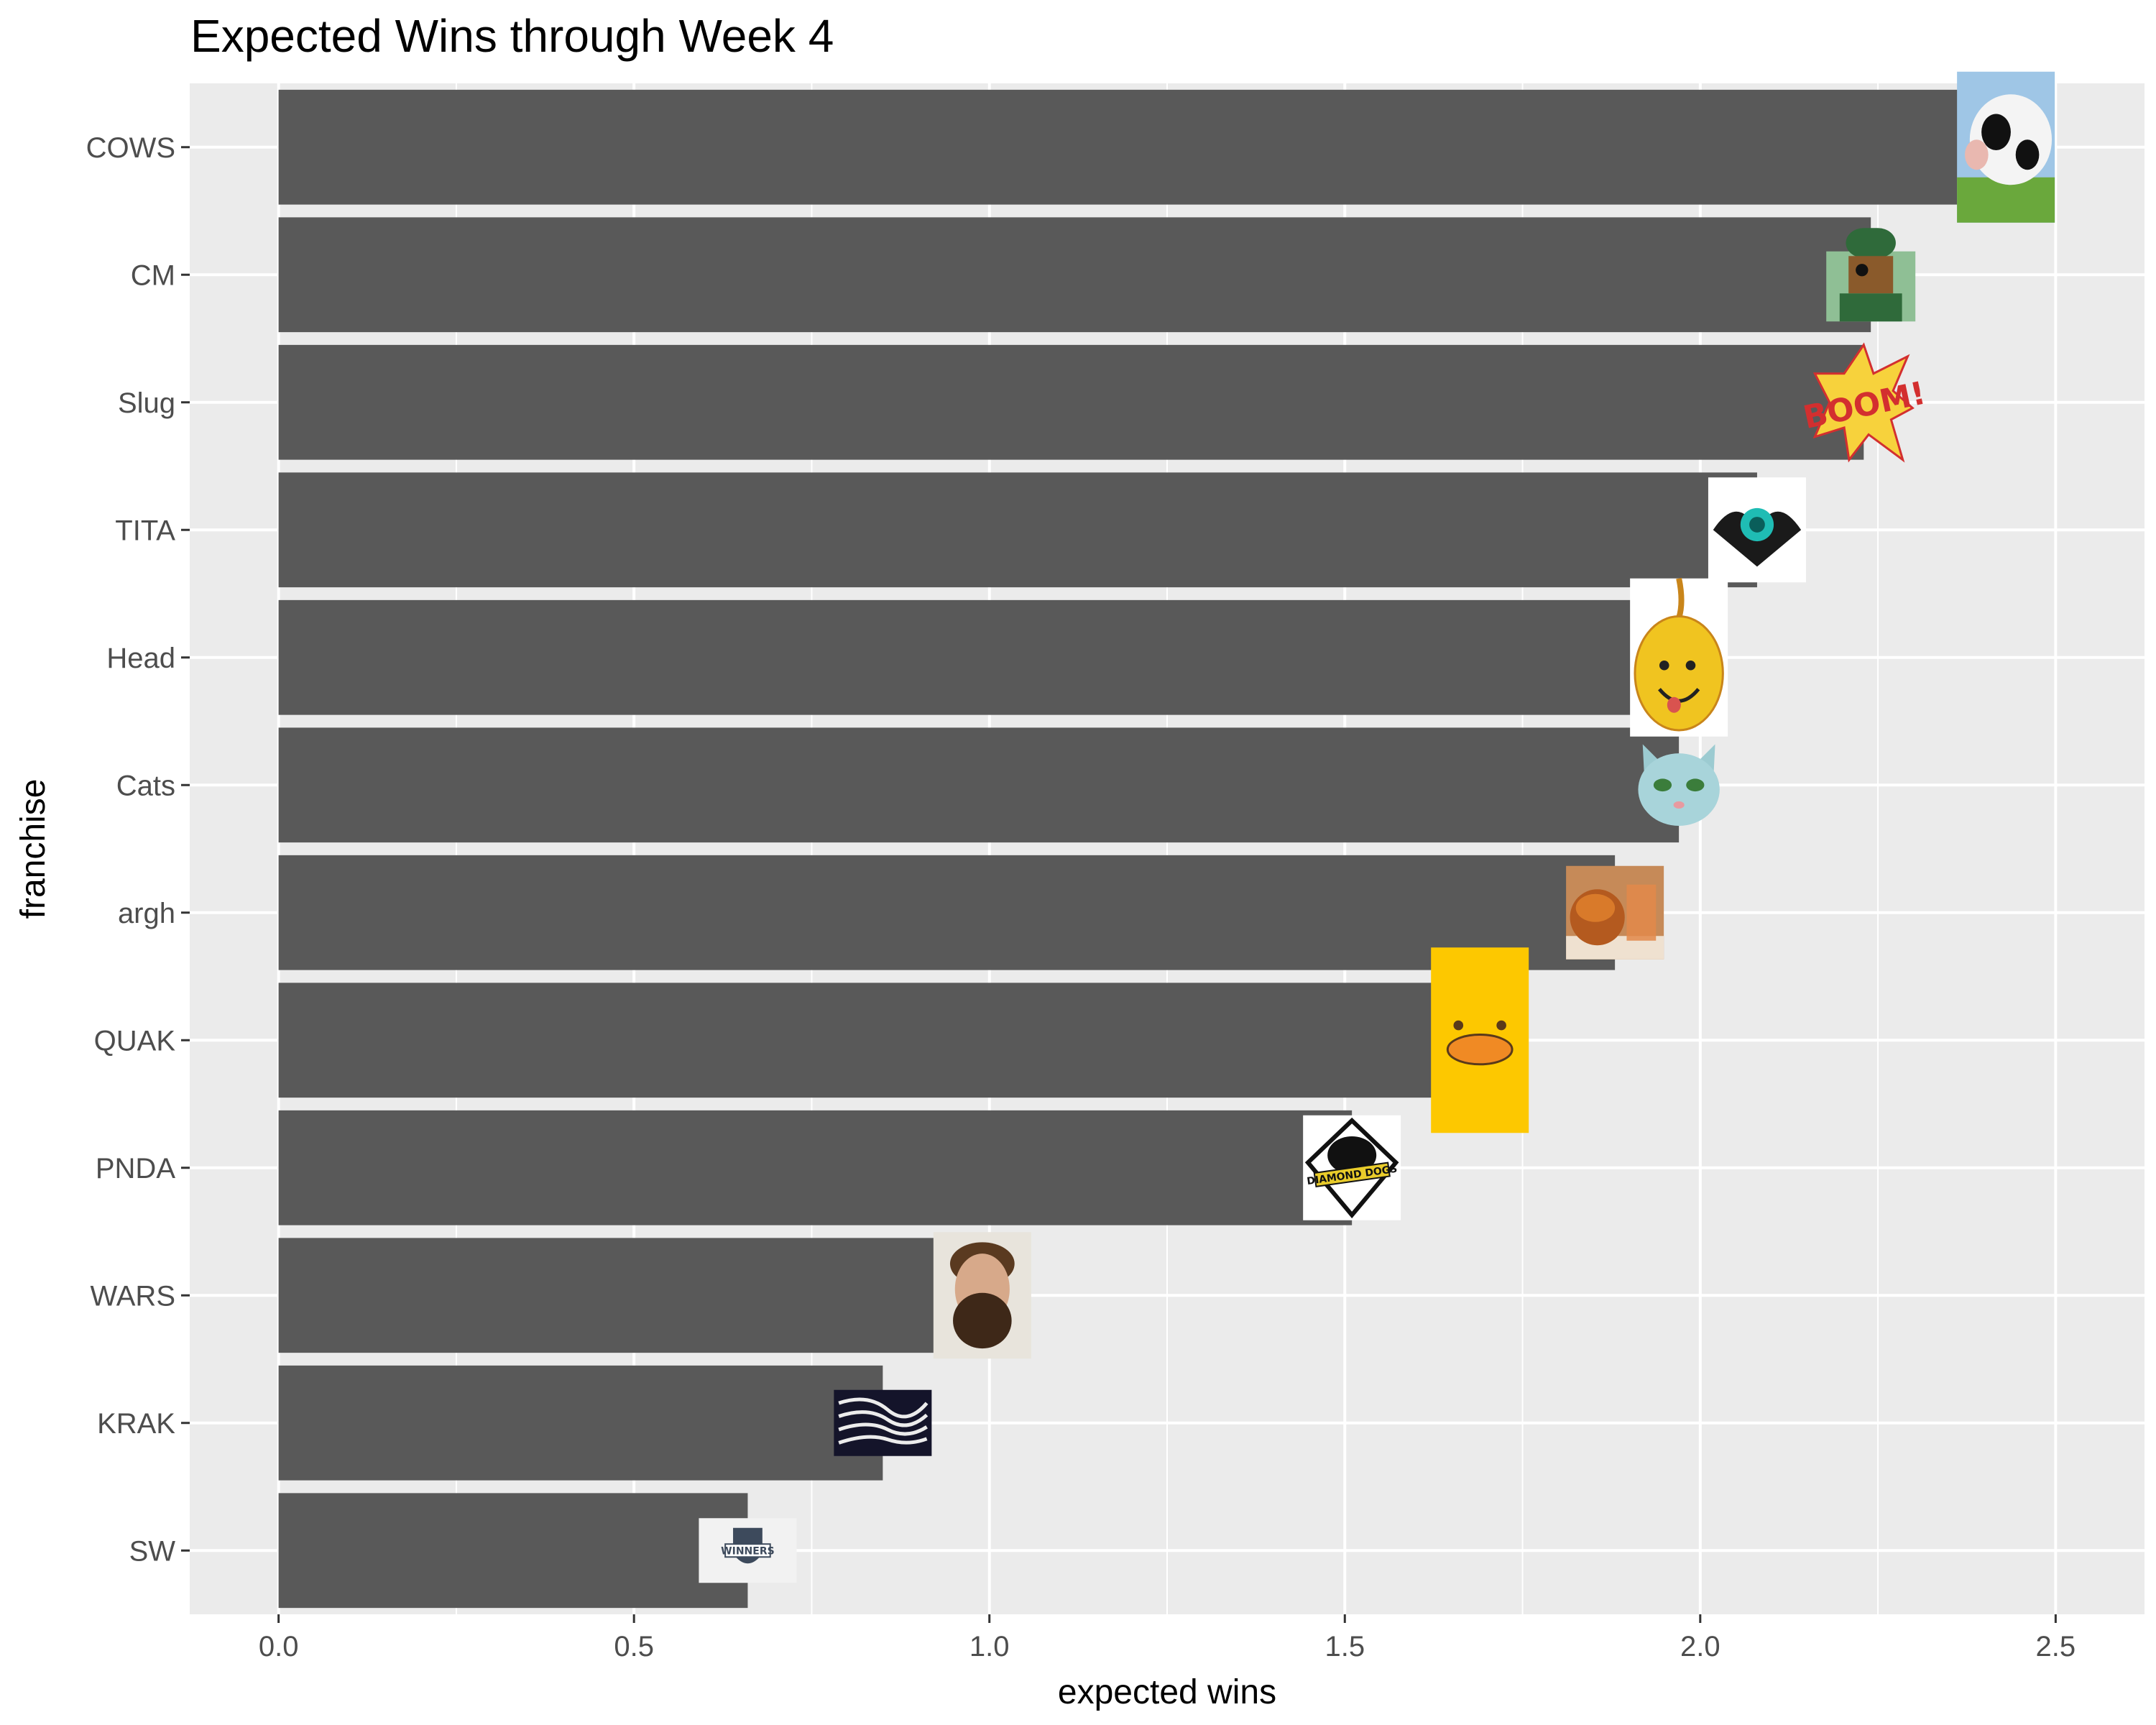 Image resolution: width=2156 pixels, height=1725 pixels. I want to click on y-tick-label: Head, so click(140, 658).